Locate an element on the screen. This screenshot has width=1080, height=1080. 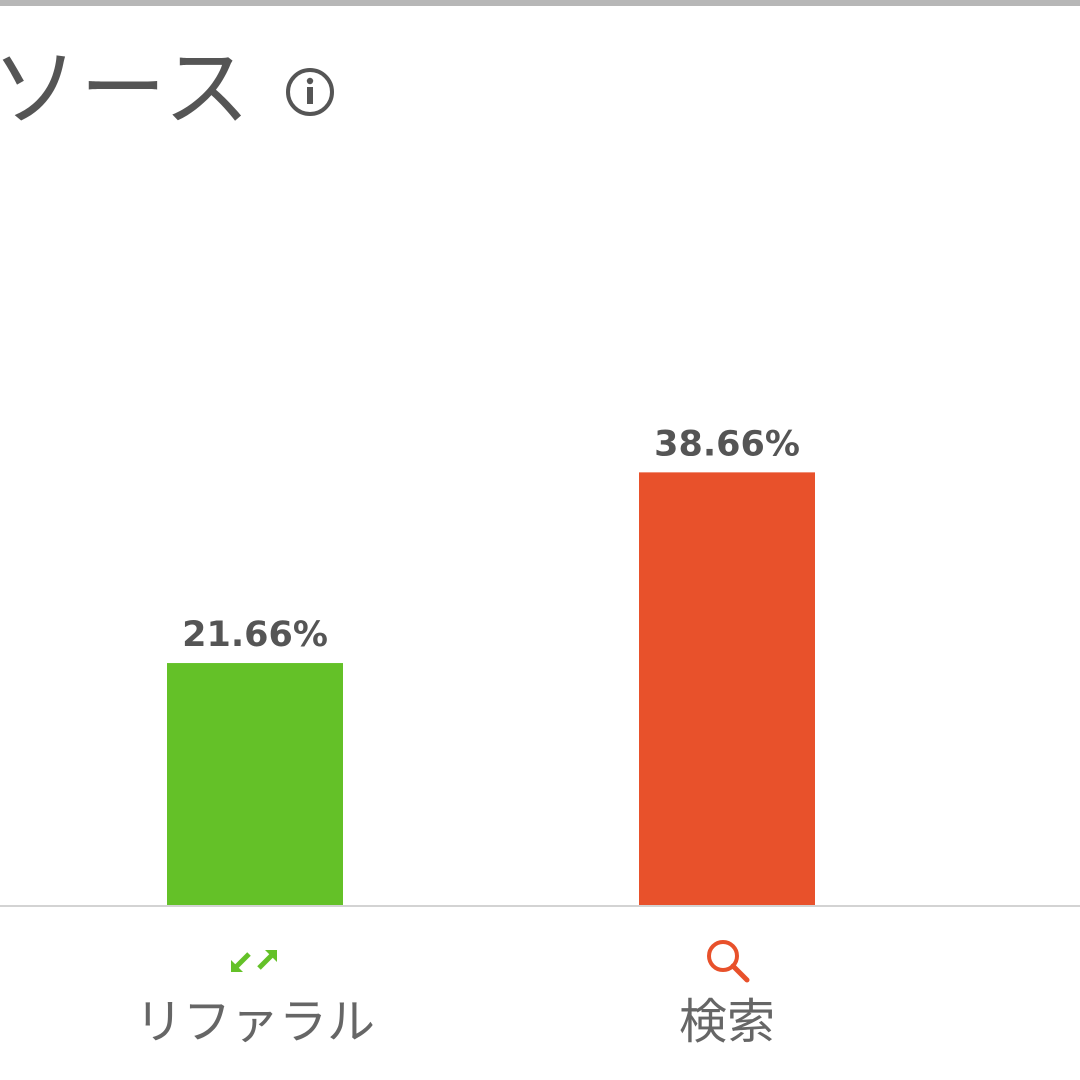
category-label-0: リファラル is located at coordinates (255, 1022).